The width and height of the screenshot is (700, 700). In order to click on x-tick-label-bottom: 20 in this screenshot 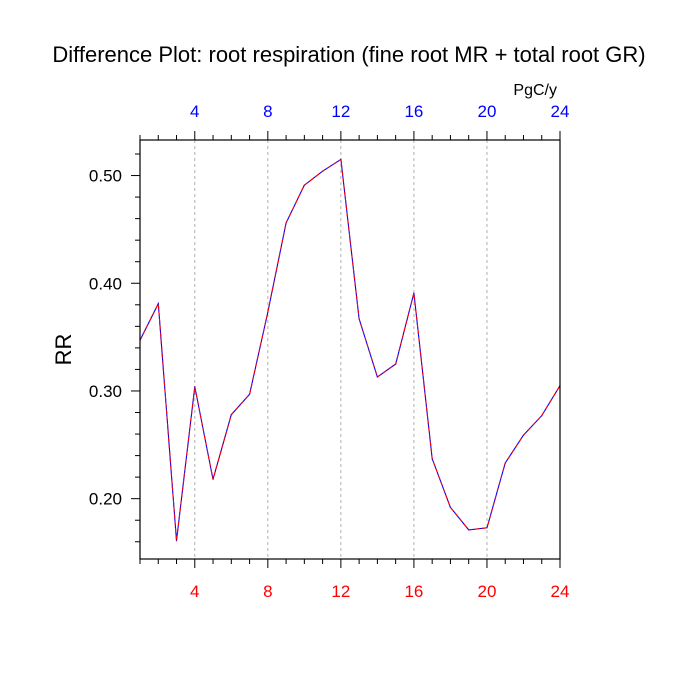, I will do `click(486, 591)`.